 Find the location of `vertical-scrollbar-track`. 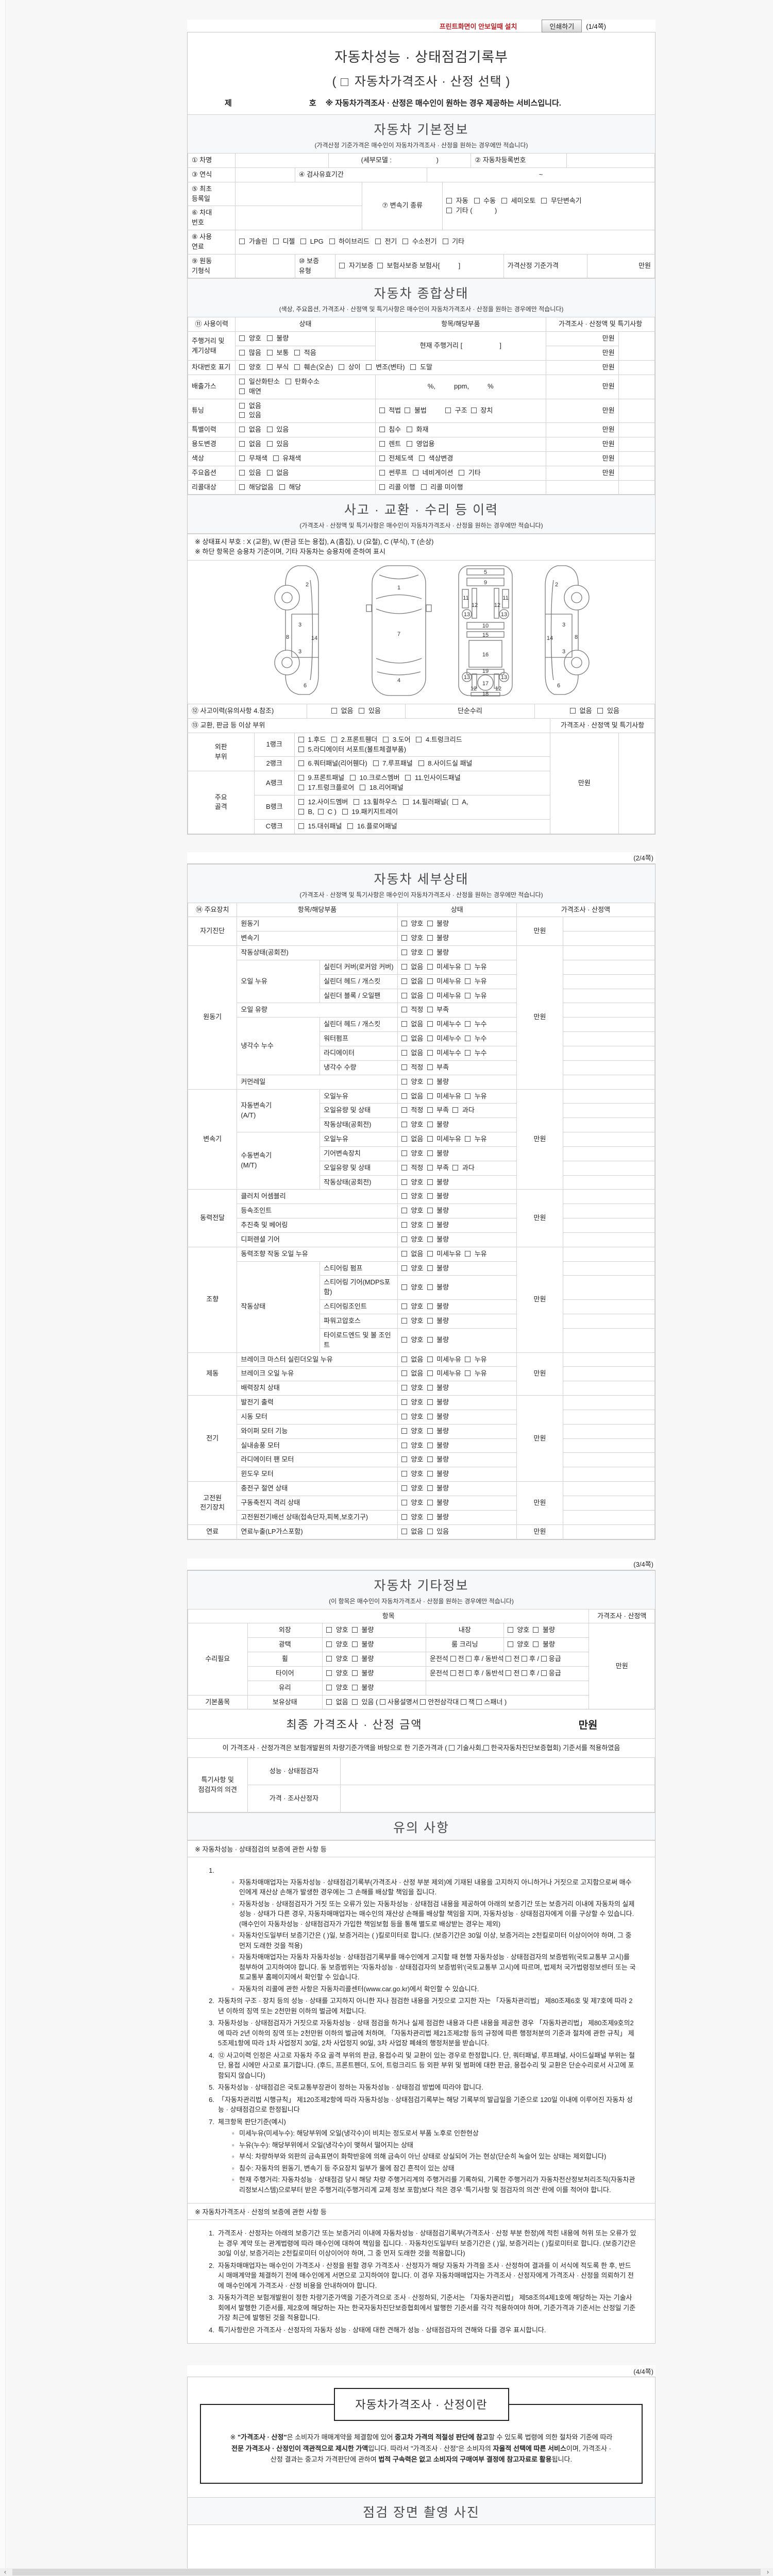

vertical-scrollbar-track is located at coordinates (3, 1288).